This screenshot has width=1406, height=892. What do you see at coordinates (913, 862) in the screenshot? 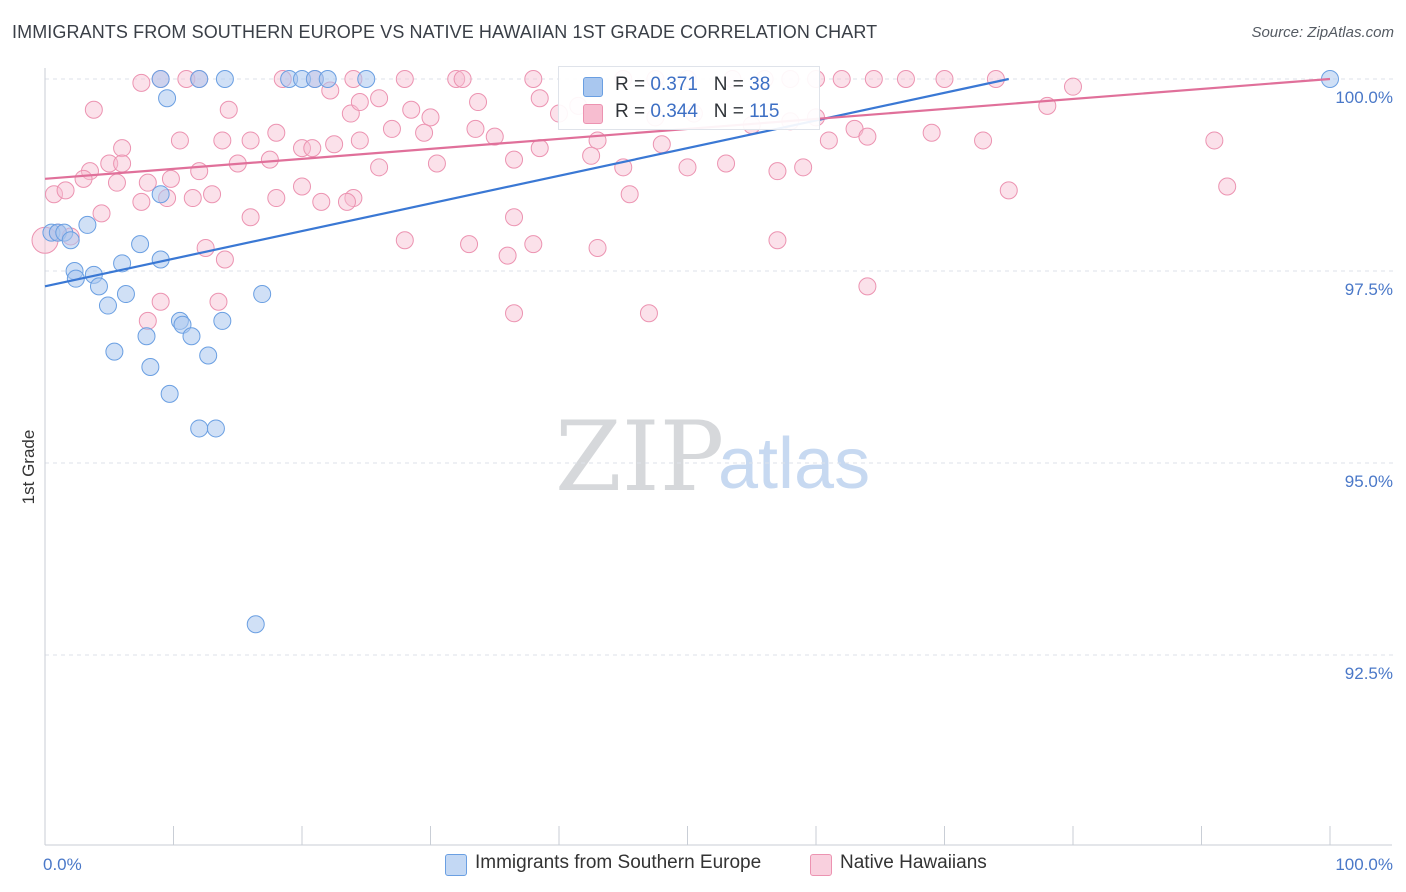
I see `legend-label-native-hawaiians: Native Hawaiians` at bounding box center [913, 862].